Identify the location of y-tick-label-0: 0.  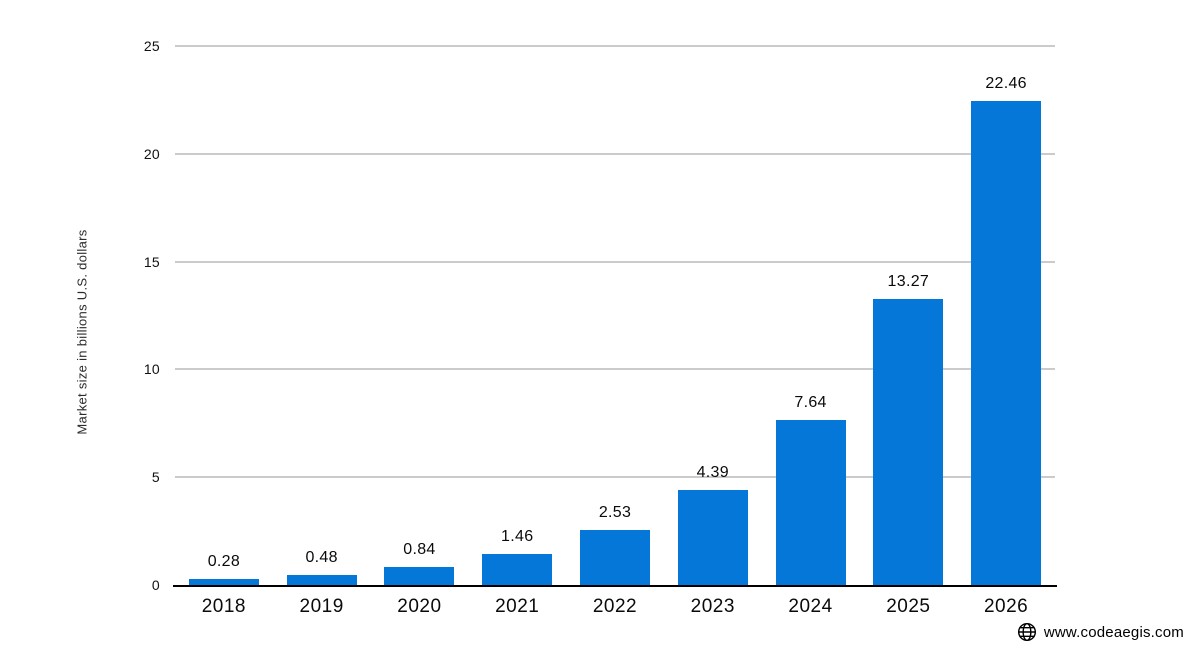
(155, 585).